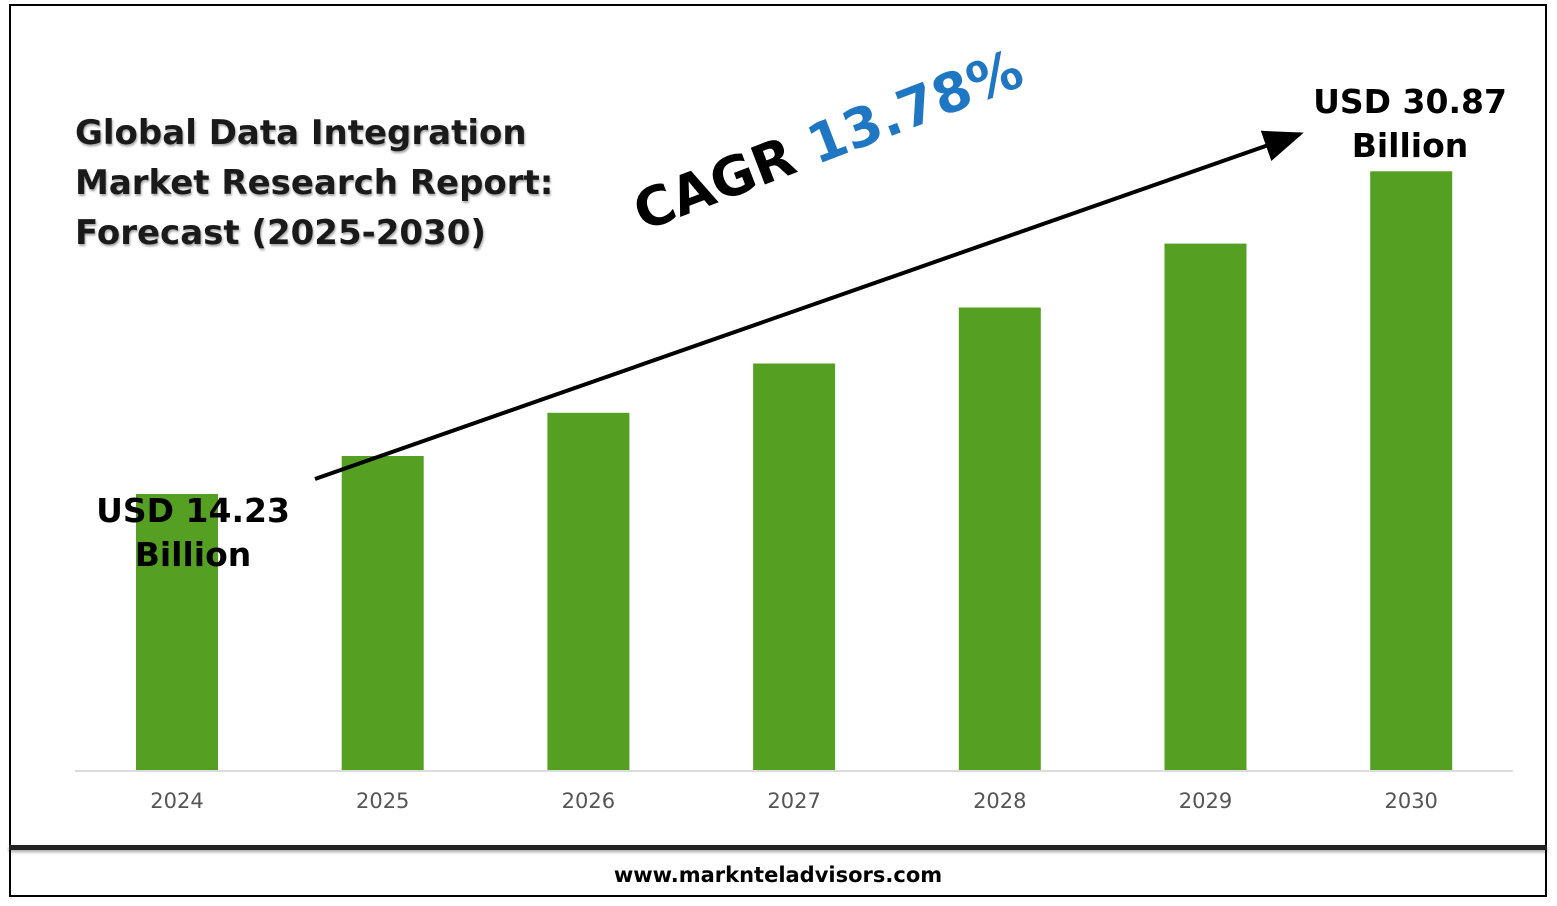 Image resolution: width=1557 pixels, height=906 pixels. What do you see at coordinates (1410, 145) in the screenshot?
I see `end-value-unit: Billion` at bounding box center [1410, 145].